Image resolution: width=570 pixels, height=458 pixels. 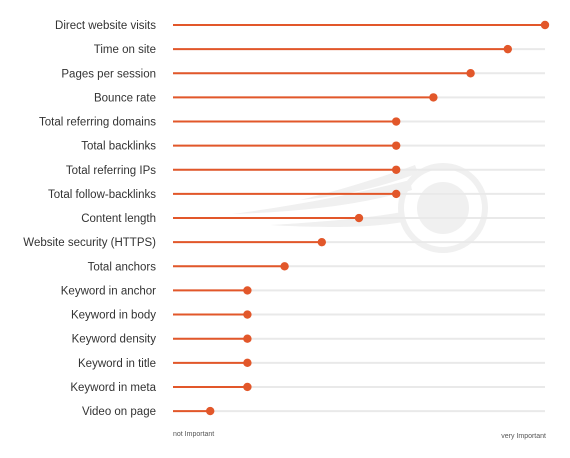 What do you see at coordinates (319, 98) in the screenshot?
I see `chart-row: Bounce rate` at bounding box center [319, 98].